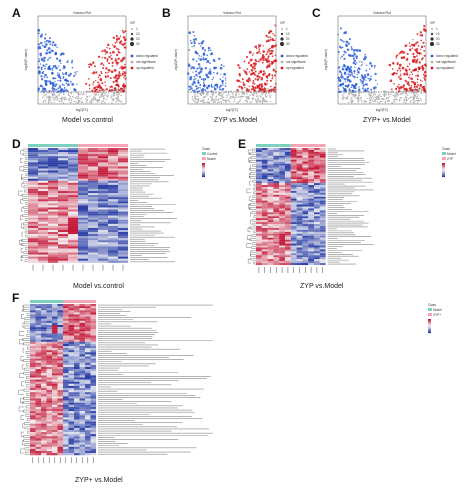 The width and height of the screenshot is (474, 491). What do you see at coordinates (446, 62) in the screenshot?
I see `legend-color-label: not significant` at bounding box center [446, 62].